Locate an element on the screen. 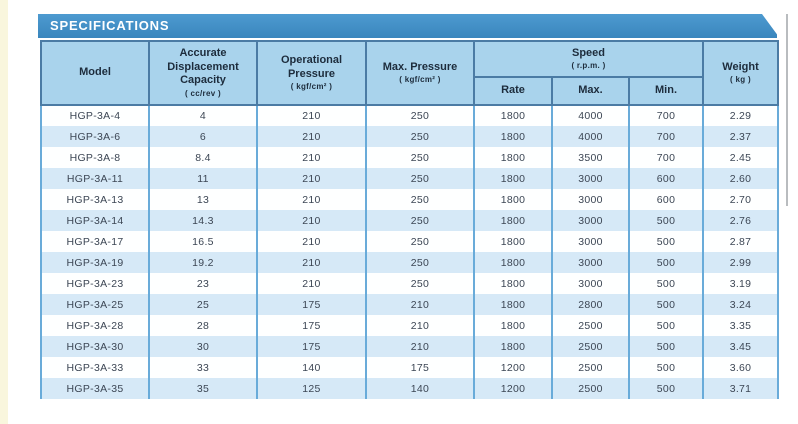  model-cell: HGP-3A-6 is located at coordinates (95, 136).